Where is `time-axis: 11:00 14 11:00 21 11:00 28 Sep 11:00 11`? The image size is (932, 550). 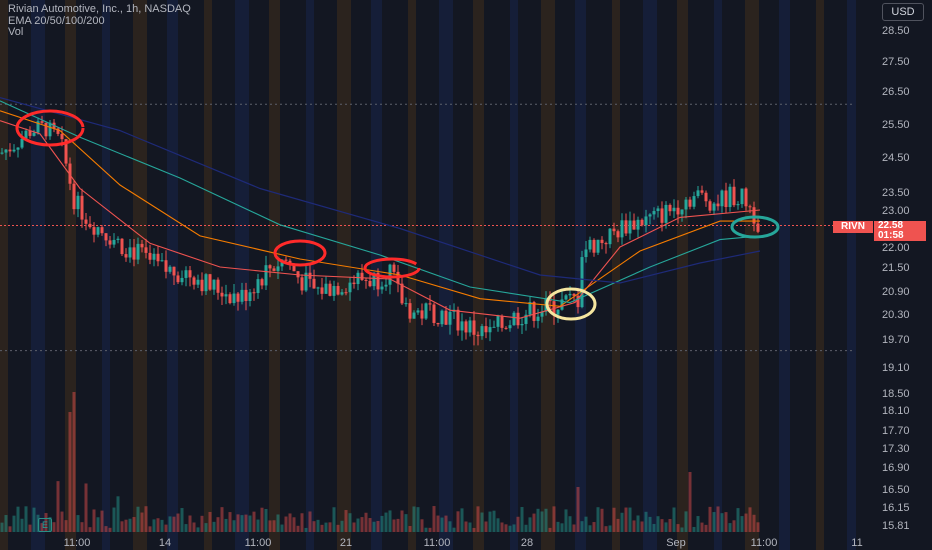
time-axis: 11:00 14 11:00 21 11:00 28 Sep 11:00 11 is located at coordinates (463, 543).